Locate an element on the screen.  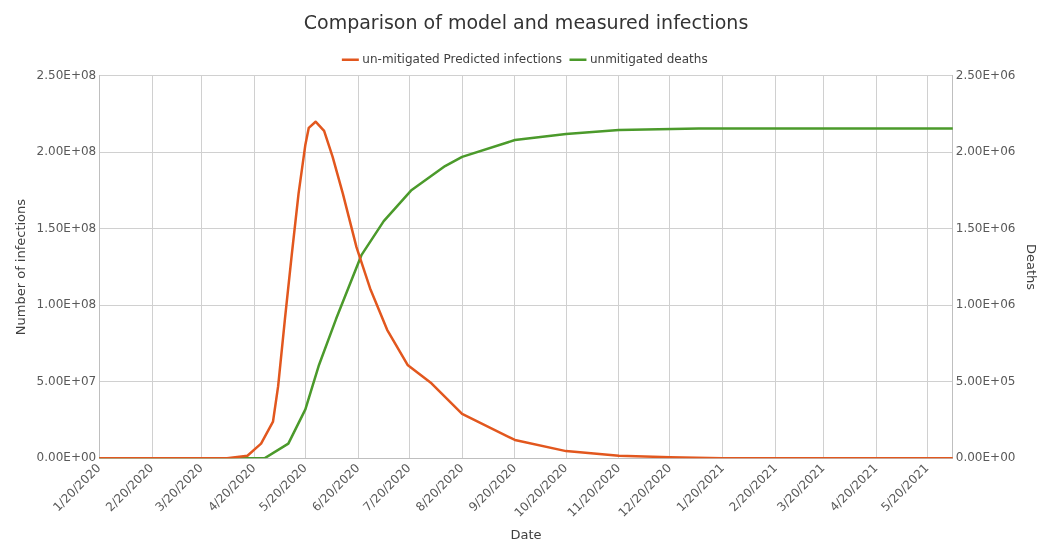
y-tick-label: 2.00E+08 is located at coordinates (66, 151).